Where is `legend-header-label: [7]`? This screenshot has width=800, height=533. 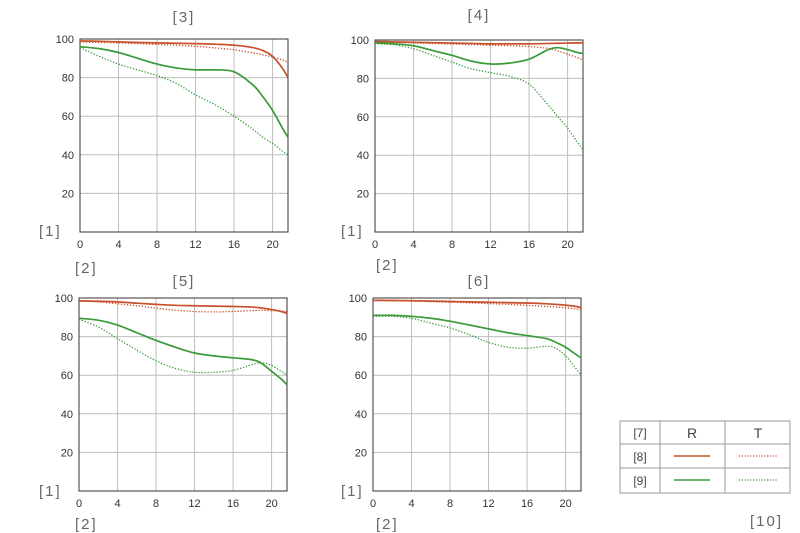 legend-header-label: [7] is located at coordinates (639, 433).